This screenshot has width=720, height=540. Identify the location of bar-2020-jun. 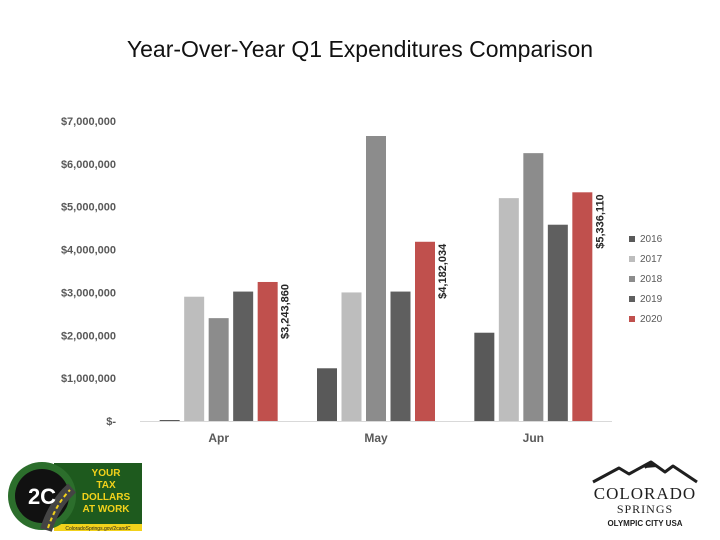
(582, 306).